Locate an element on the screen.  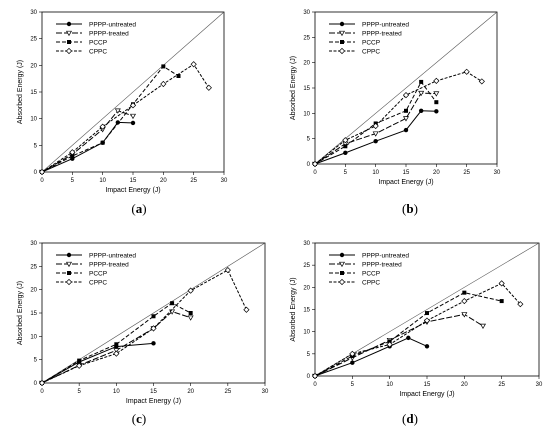
series-cppc is located at coordinates (125, 118).